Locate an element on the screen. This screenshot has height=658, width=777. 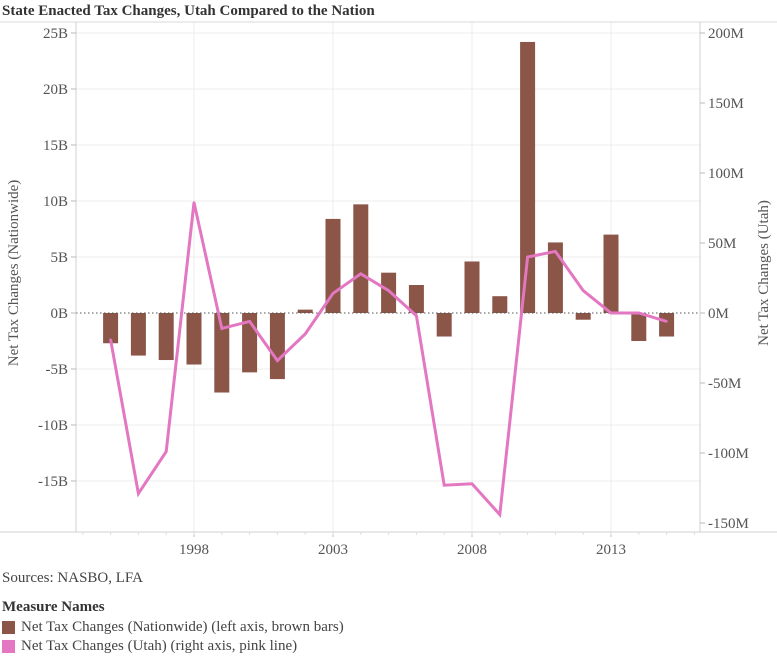
left-axis-title: Net Tax Changes (Nationwide) is located at coordinates (14, 273).